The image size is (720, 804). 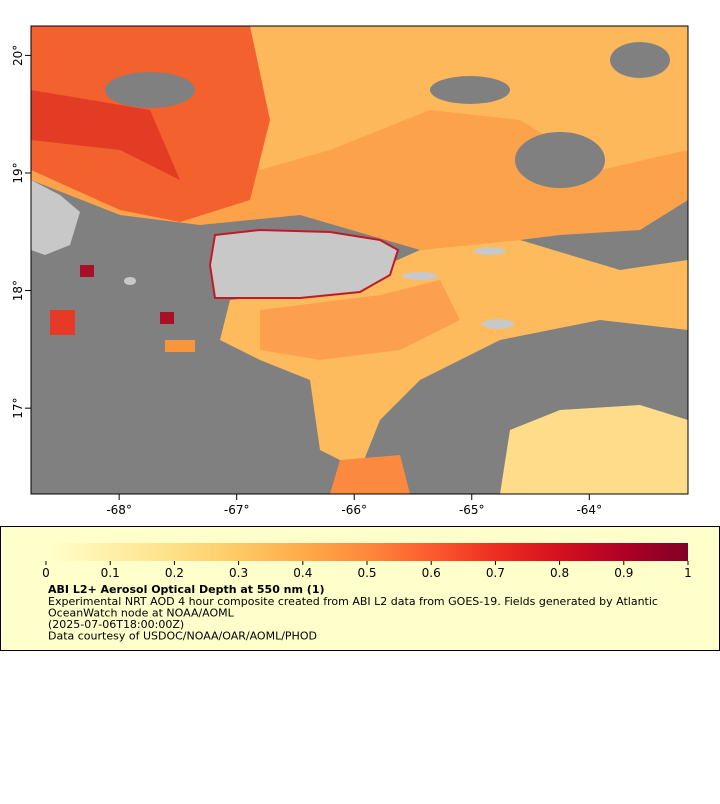 What do you see at coordinates (354, 510) in the screenshot?
I see `x-tick-label: -66°` at bounding box center [354, 510].